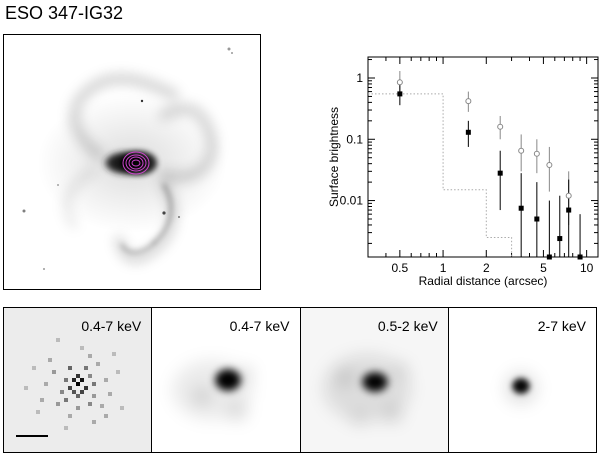 This screenshot has height=455, width=600. I want to click on panel-smooth-soft: 0.5-2 keV, so click(374, 380).